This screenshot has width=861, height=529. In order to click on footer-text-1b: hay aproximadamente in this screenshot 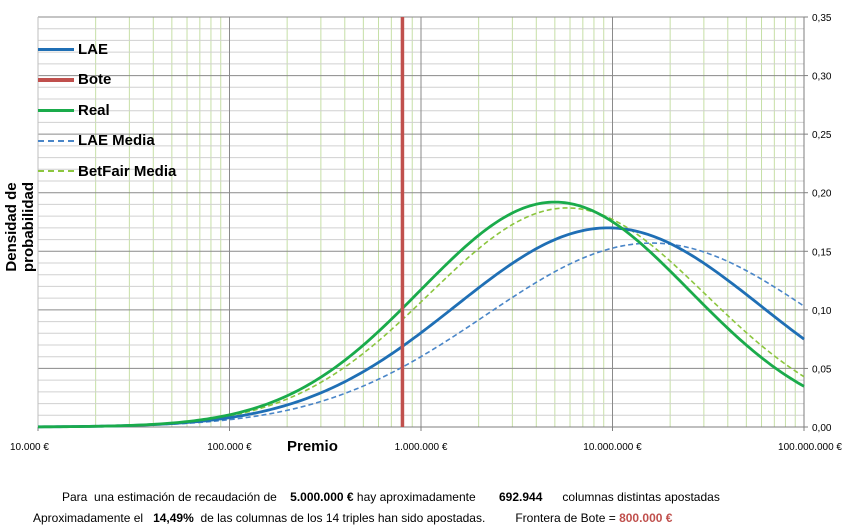, I will do `click(416, 497)`.